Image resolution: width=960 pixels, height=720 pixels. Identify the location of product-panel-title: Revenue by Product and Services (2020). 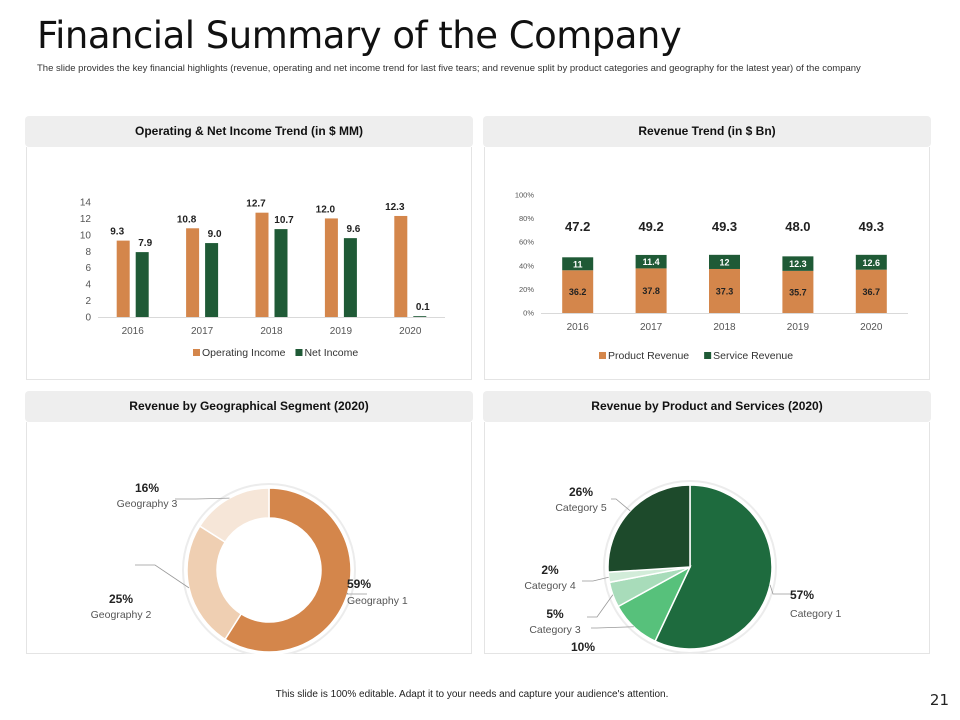
(707, 406).